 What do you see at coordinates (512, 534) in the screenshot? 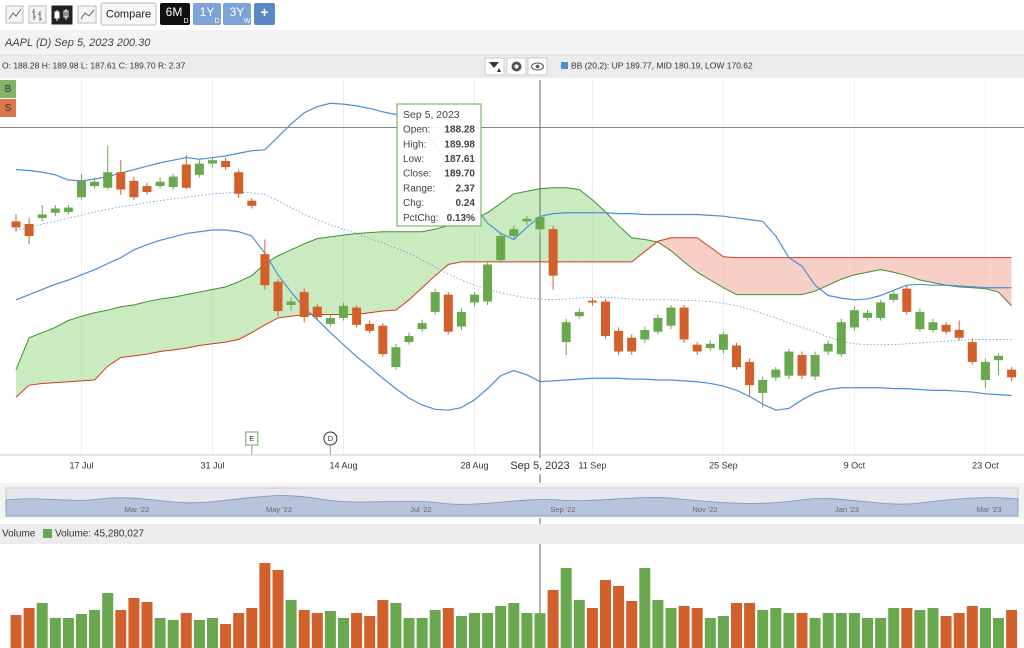
I see `volume-header` at bounding box center [512, 534].